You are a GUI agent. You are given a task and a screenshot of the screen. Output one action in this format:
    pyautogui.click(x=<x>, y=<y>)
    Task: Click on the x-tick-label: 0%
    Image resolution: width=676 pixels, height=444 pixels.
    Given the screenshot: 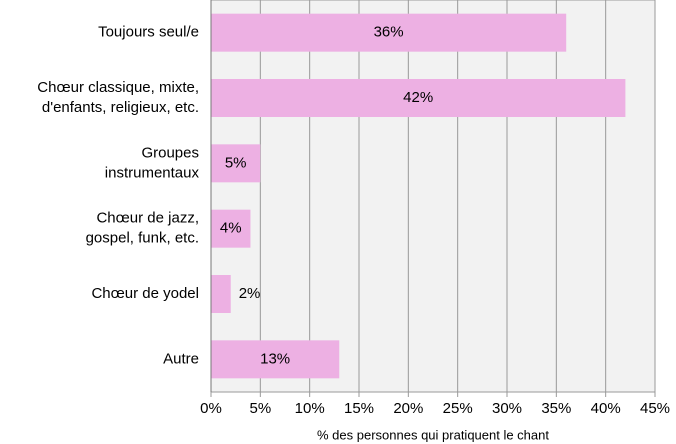 What is the action you would take?
    pyautogui.click(x=211, y=408)
    